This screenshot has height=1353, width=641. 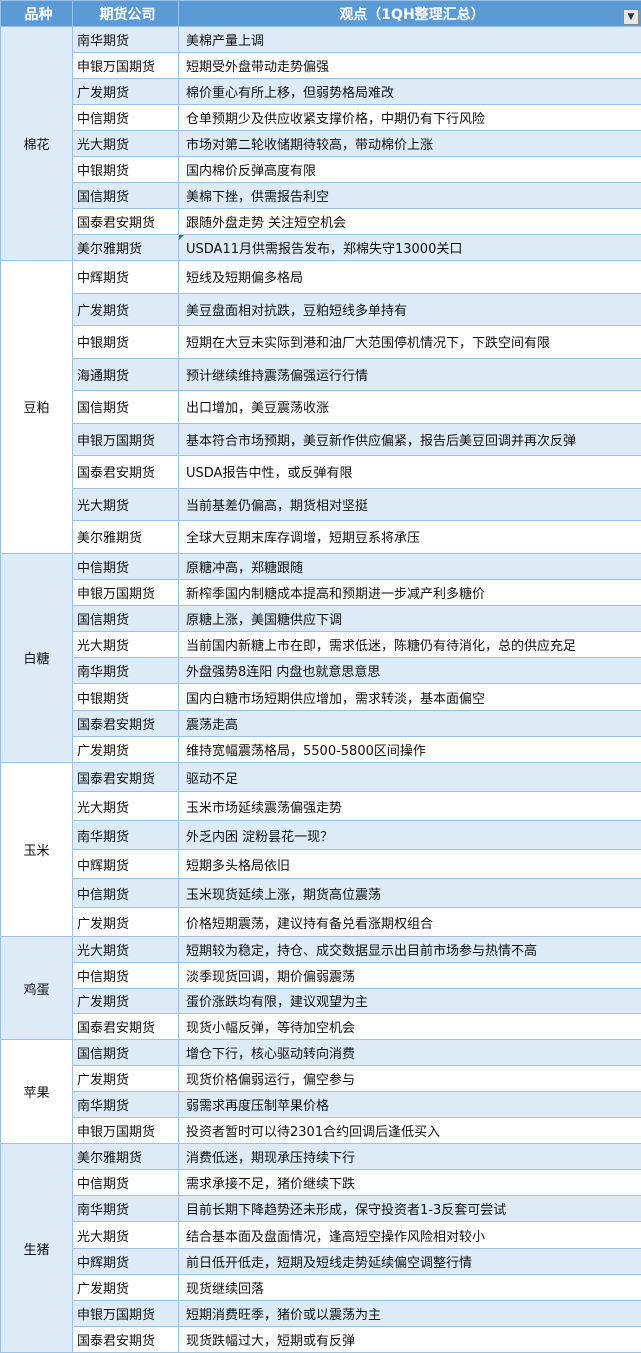 I want to click on filter-icon: ▼, so click(x=631, y=17).